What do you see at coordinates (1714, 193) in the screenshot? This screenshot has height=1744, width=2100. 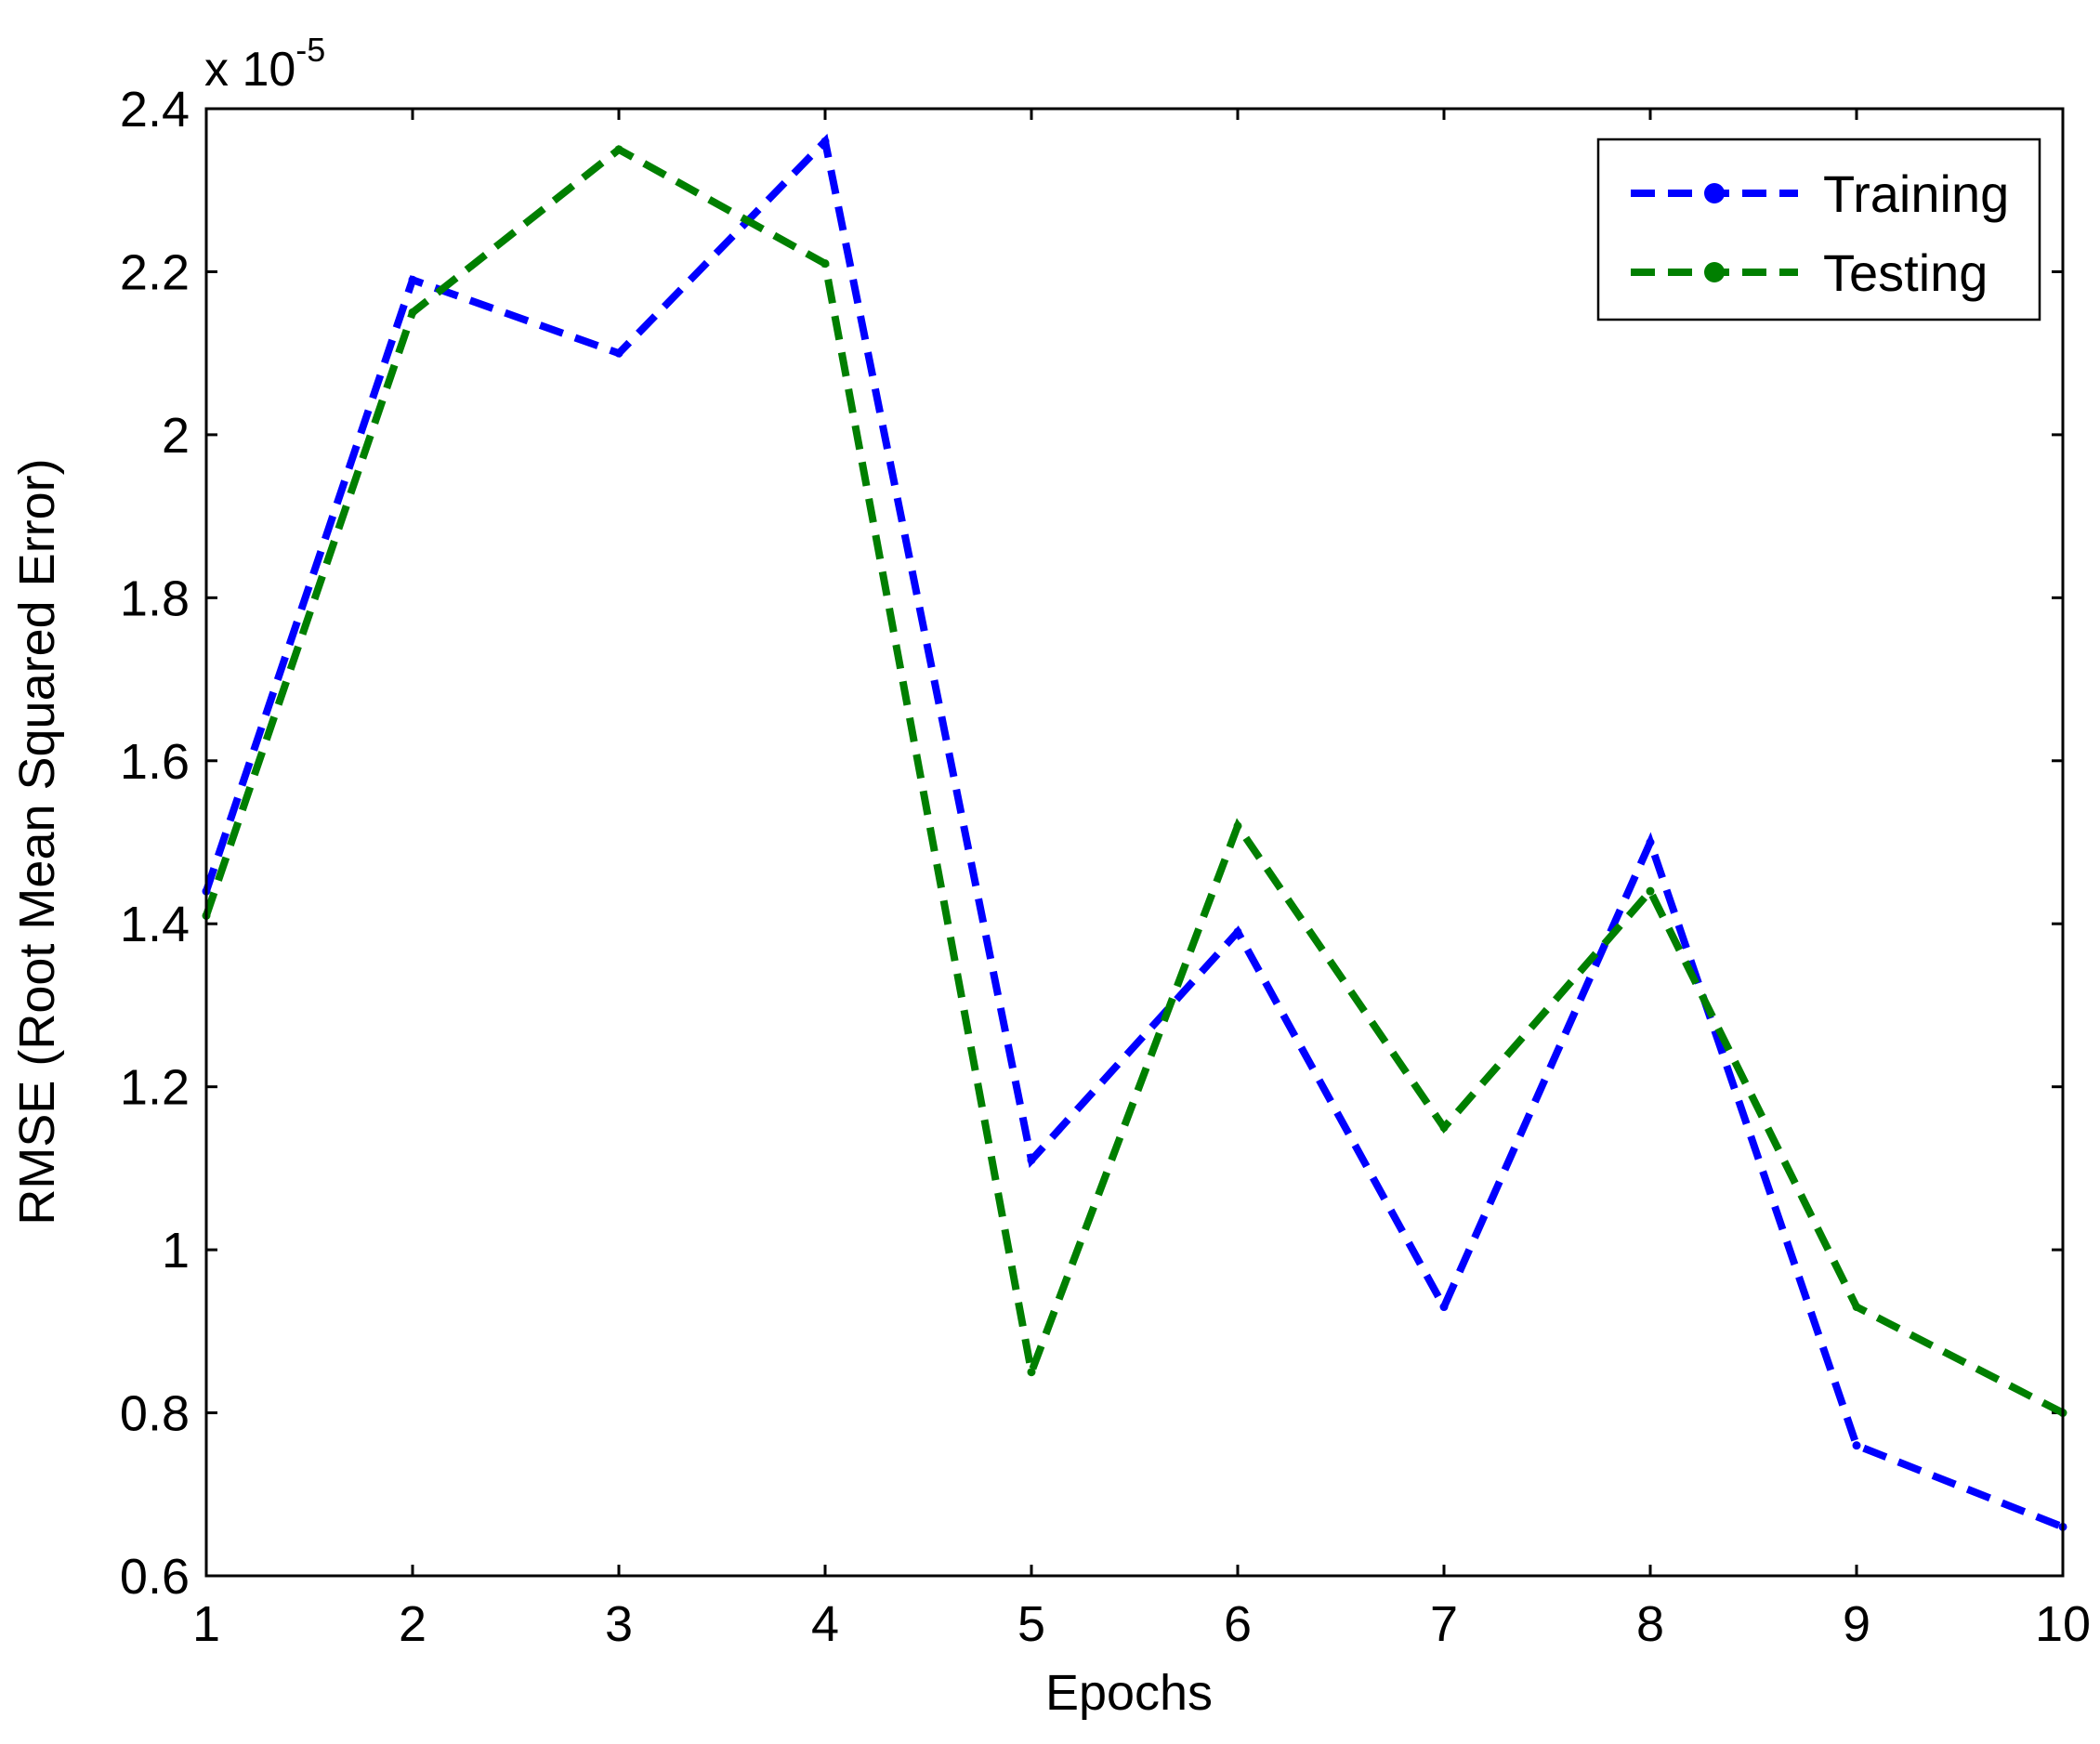 I see `legend-marker-training` at bounding box center [1714, 193].